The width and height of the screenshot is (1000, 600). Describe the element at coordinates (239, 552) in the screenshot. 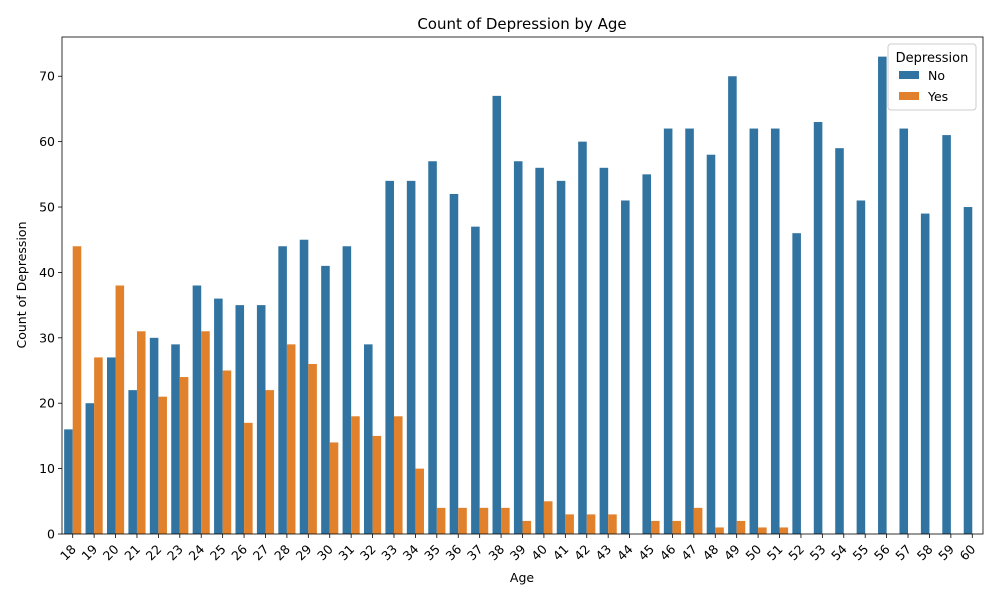

I see `x-tick-label: 26` at that location.